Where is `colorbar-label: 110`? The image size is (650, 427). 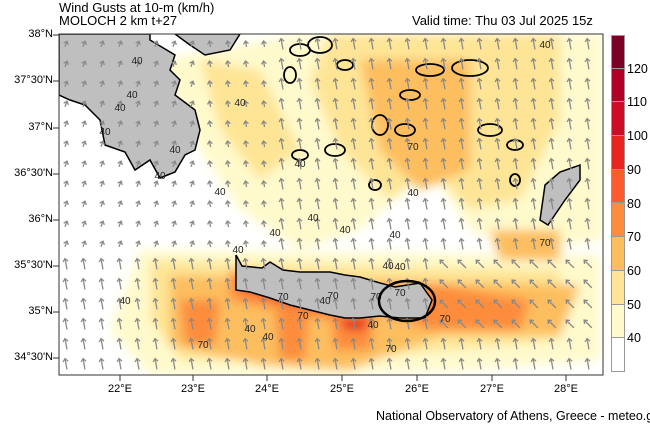
colorbar-label: 110 is located at coordinates (637, 102).